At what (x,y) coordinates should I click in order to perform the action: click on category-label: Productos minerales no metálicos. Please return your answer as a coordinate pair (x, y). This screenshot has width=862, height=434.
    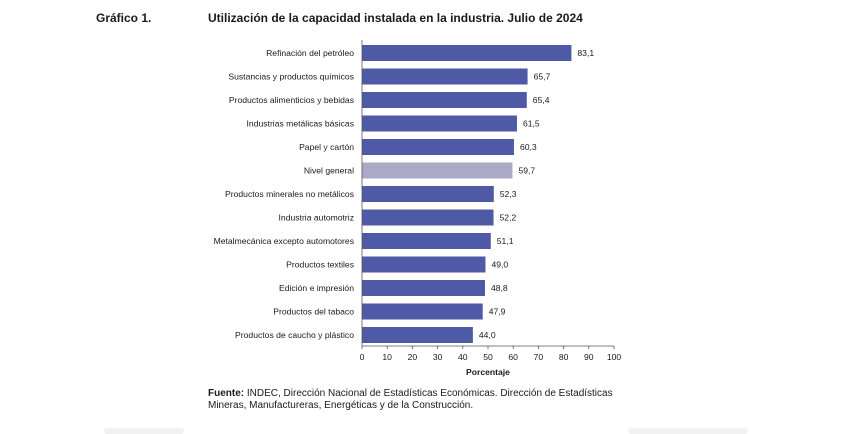
    Looking at the image, I should click on (289, 194).